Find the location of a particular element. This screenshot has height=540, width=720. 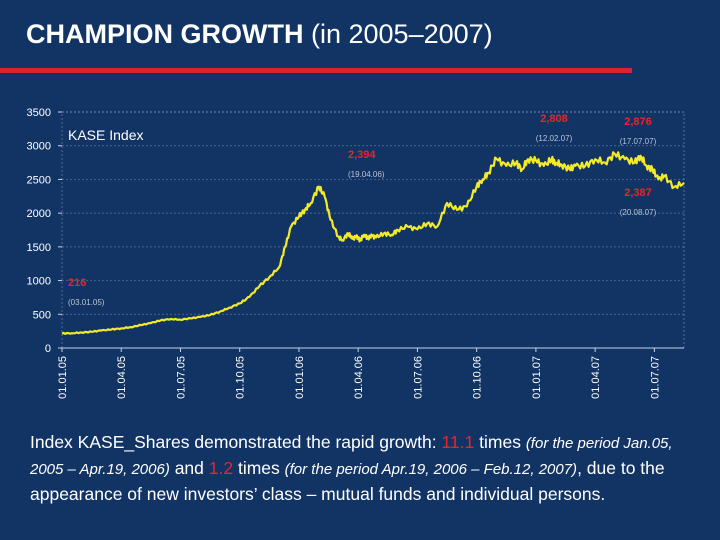

slide-title-bold: CHAMPION GROWTH is located at coordinates (165, 34).